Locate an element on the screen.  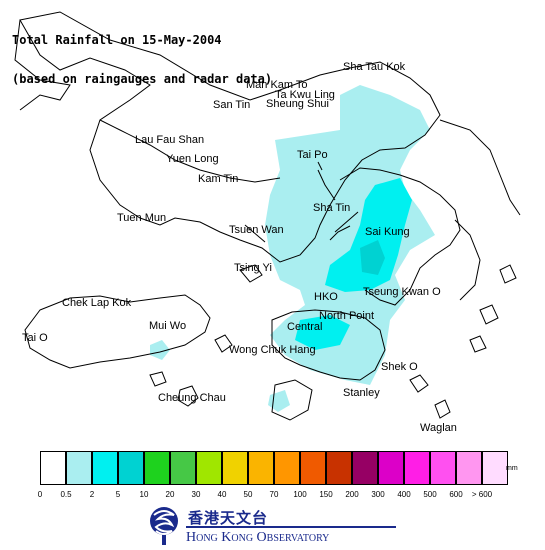
cheung-chau-island is located at coordinates (188, 396).